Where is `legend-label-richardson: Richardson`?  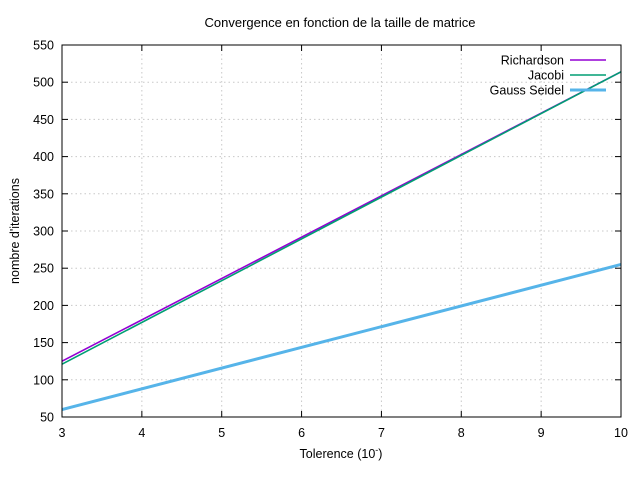 legend-label-richardson: Richardson is located at coordinates (532, 61).